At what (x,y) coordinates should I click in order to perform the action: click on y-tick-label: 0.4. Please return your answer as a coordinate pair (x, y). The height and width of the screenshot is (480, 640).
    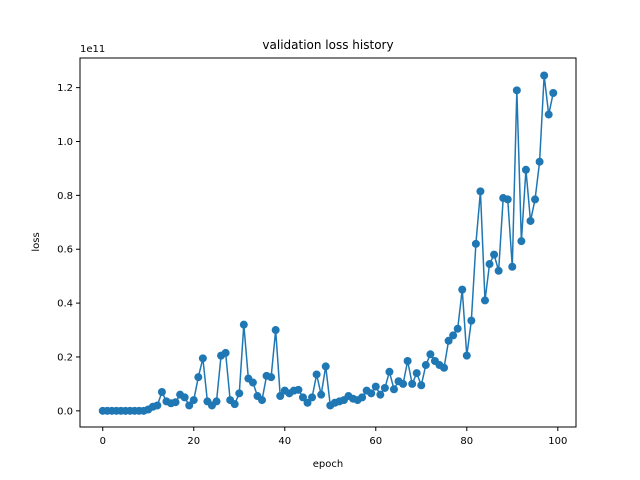
    Looking at the image, I should click on (65, 304).